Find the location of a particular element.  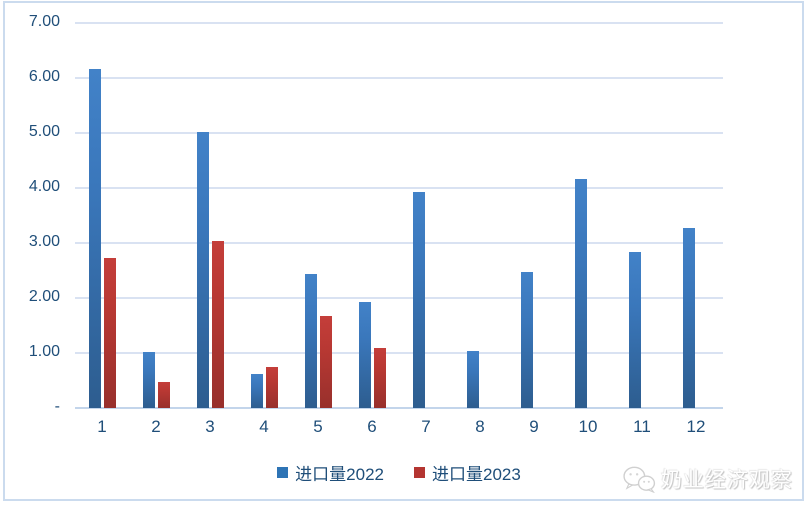

y-tick-label: 6.00 is located at coordinates (44, 76).